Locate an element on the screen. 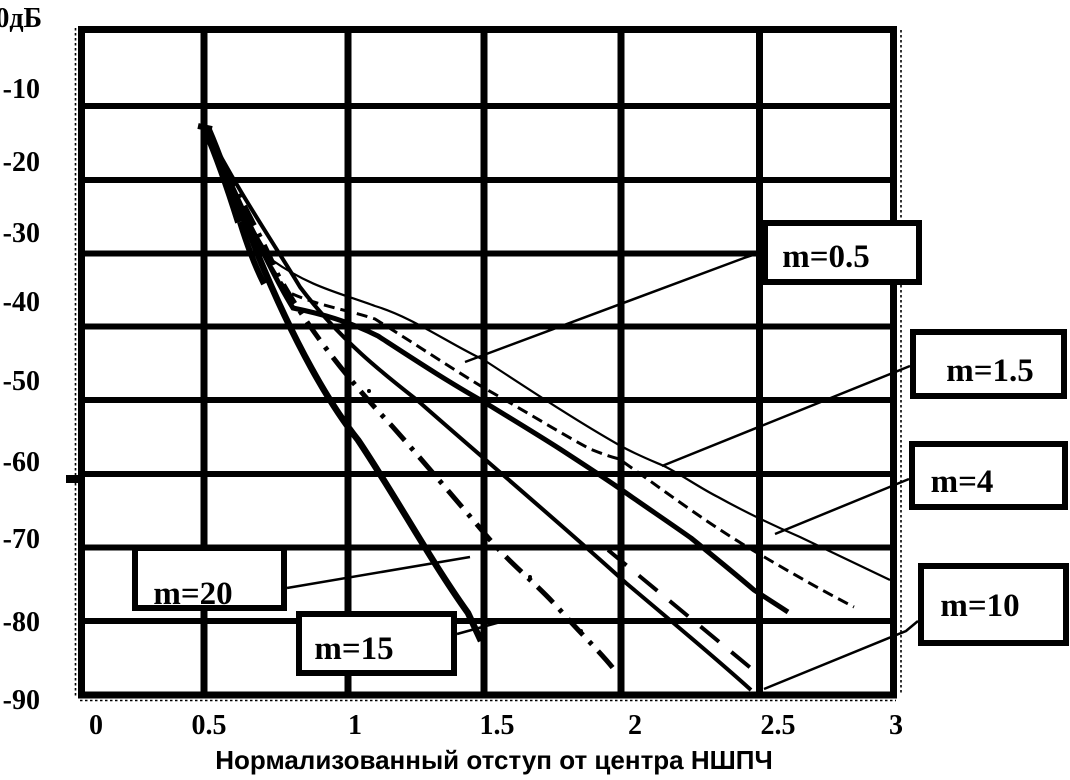  svg-text: m=1.5 is located at coordinates (990, 371).